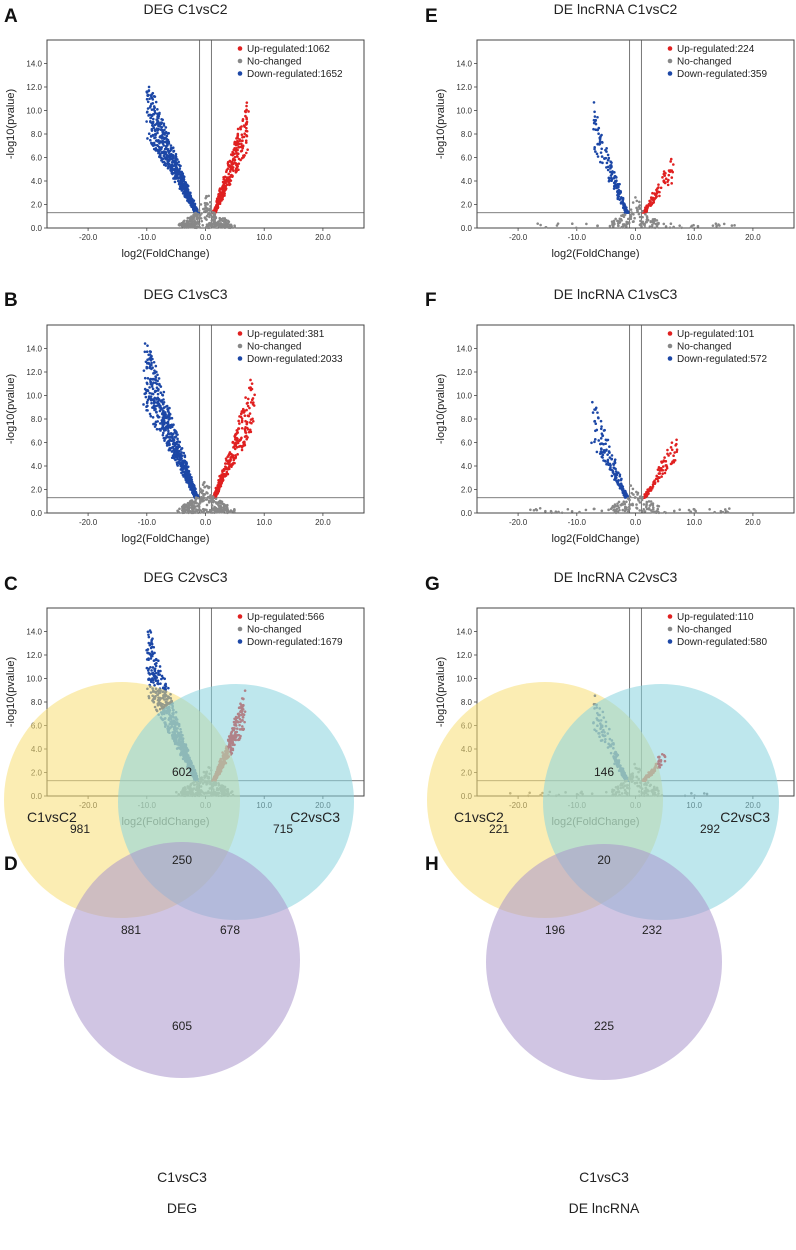 This screenshot has height=1250, width=796. Describe the element at coordinates (286, 334) in the screenshot. I see `legend-label-up: Up-regulated:381` at that location.